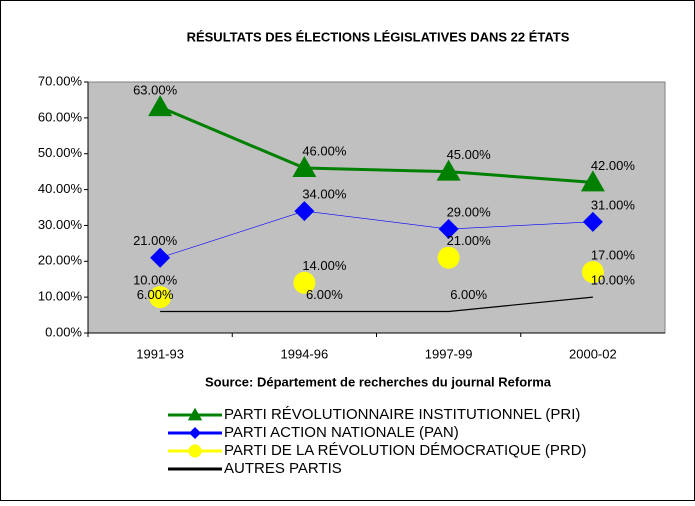 This screenshot has width=695, height=506. I want to click on data-label: 29.00%, so click(469, 211).